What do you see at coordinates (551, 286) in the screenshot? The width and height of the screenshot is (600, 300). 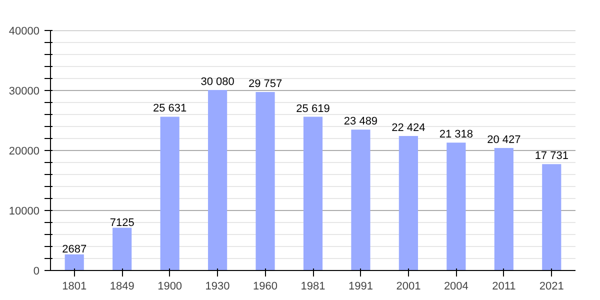 I see `x-tick-label: 2021` at bounding box center [551, 286].